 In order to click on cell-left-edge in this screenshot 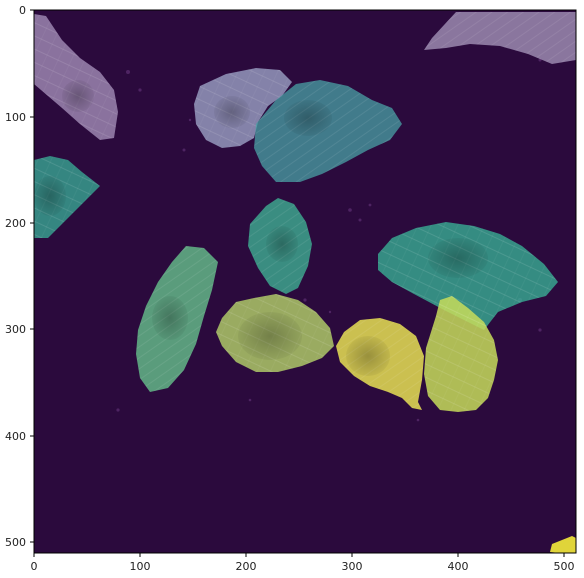, I will do `click(67, 197)`.